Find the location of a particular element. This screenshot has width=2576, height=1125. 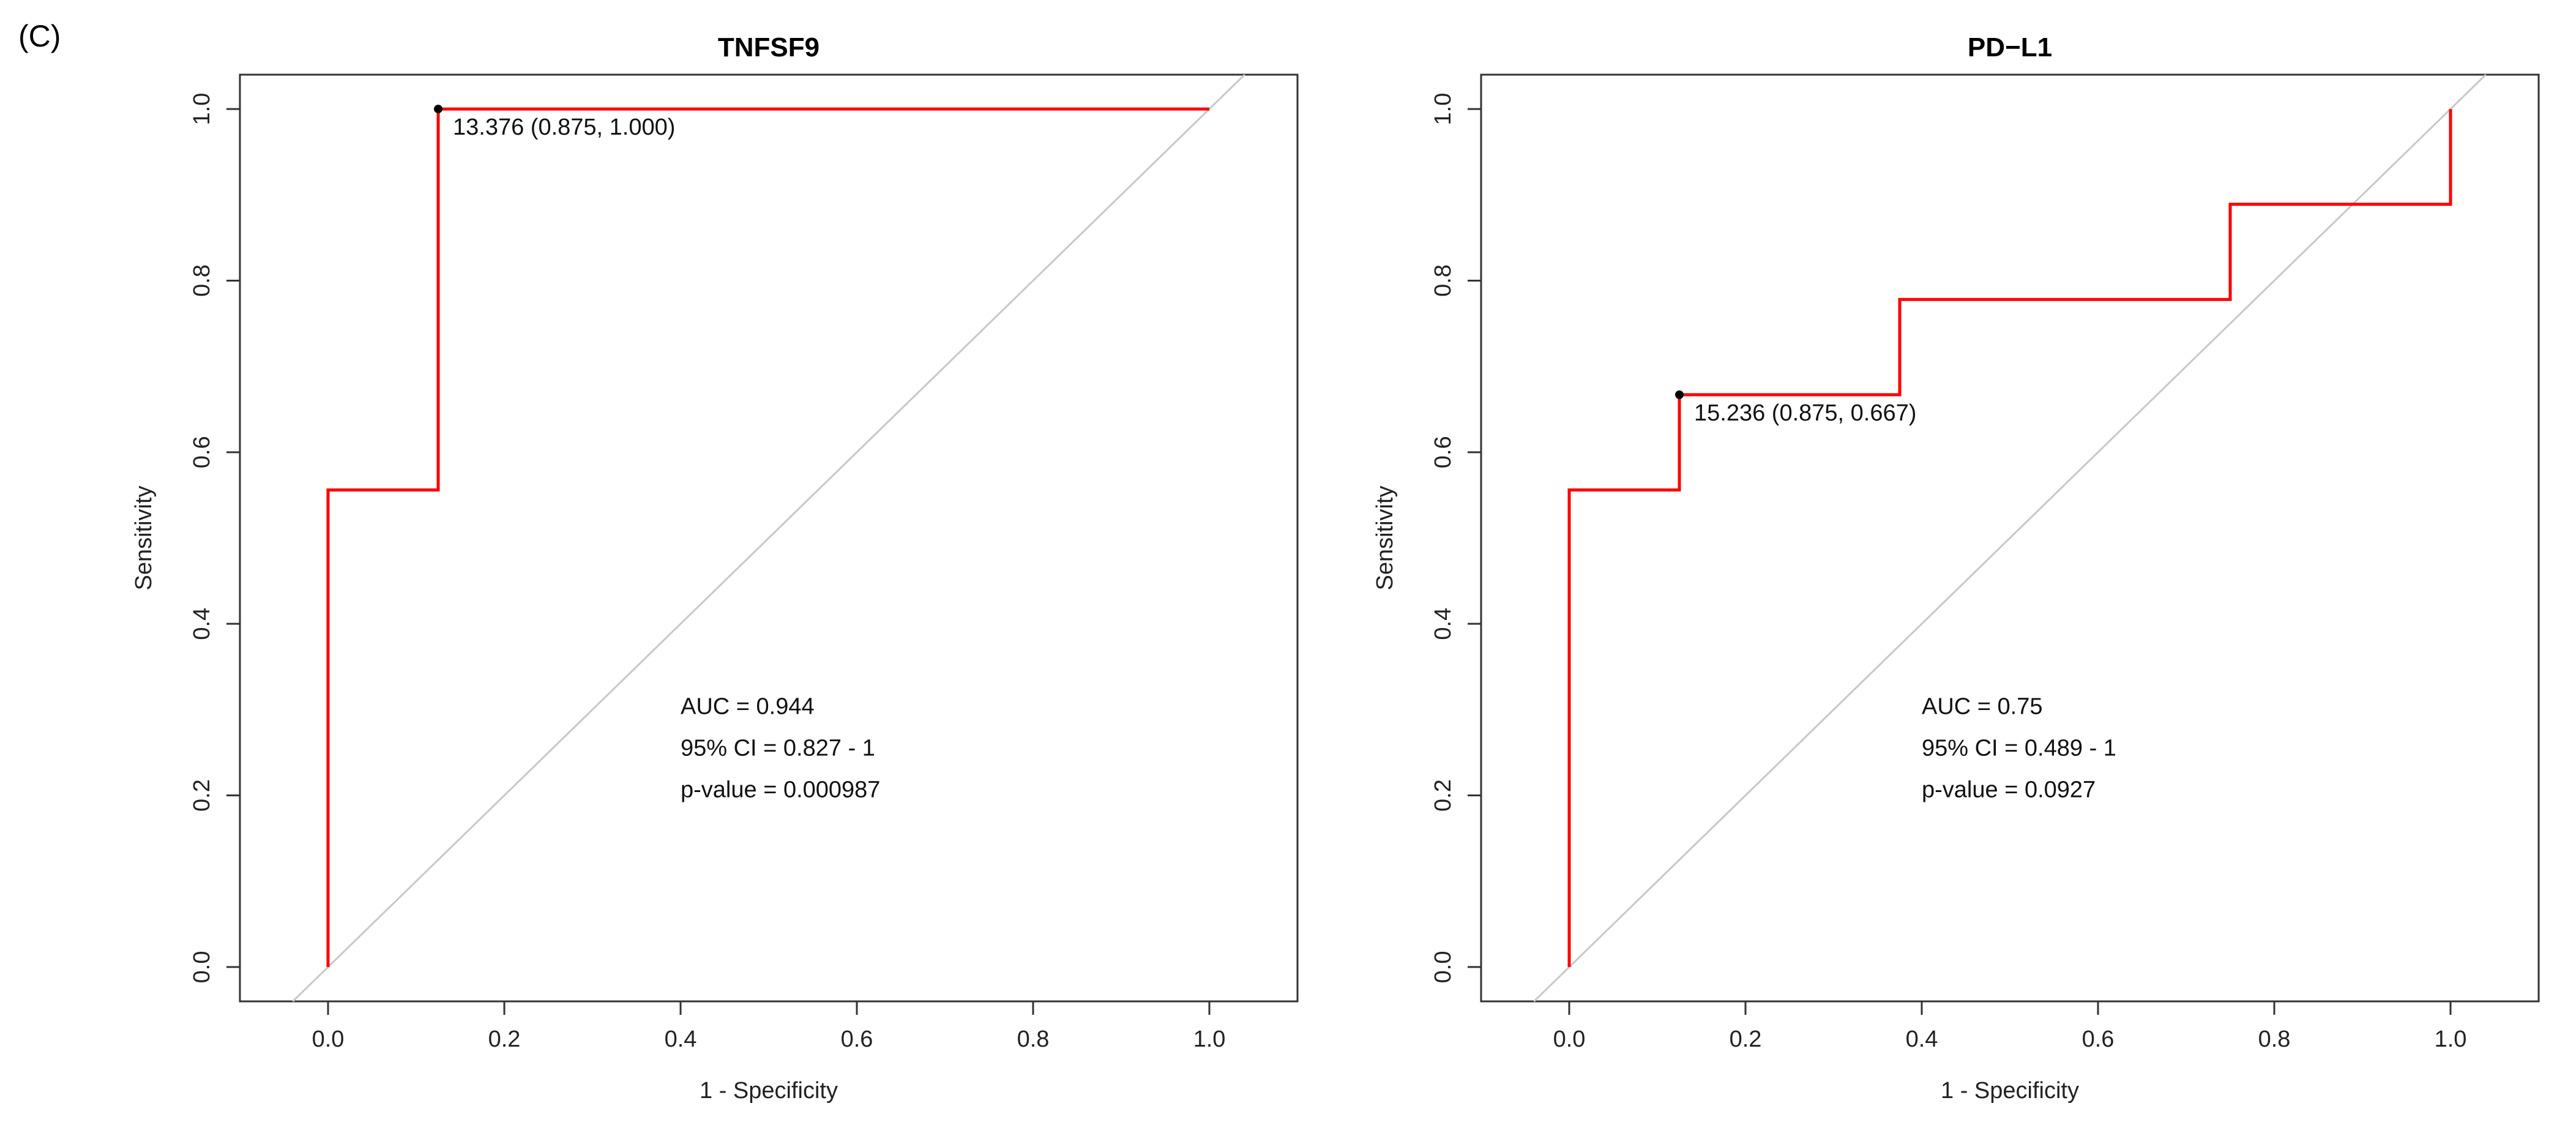

chart-title: TNFSF9 is located at coordinates (768, 47).